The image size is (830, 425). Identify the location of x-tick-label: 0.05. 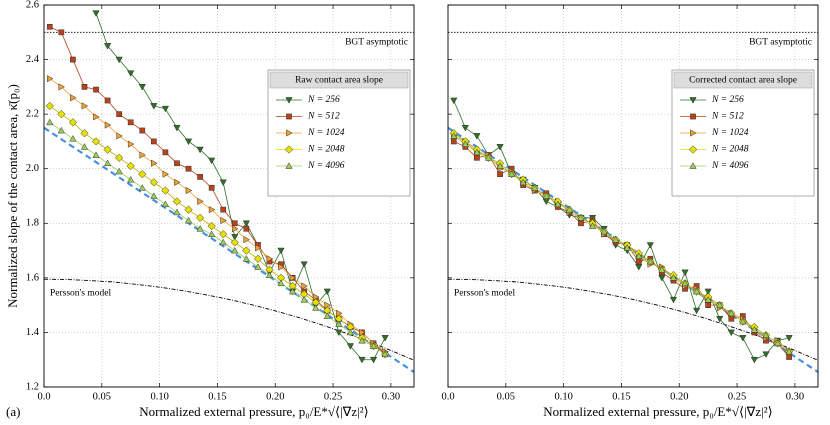
(506, 396).